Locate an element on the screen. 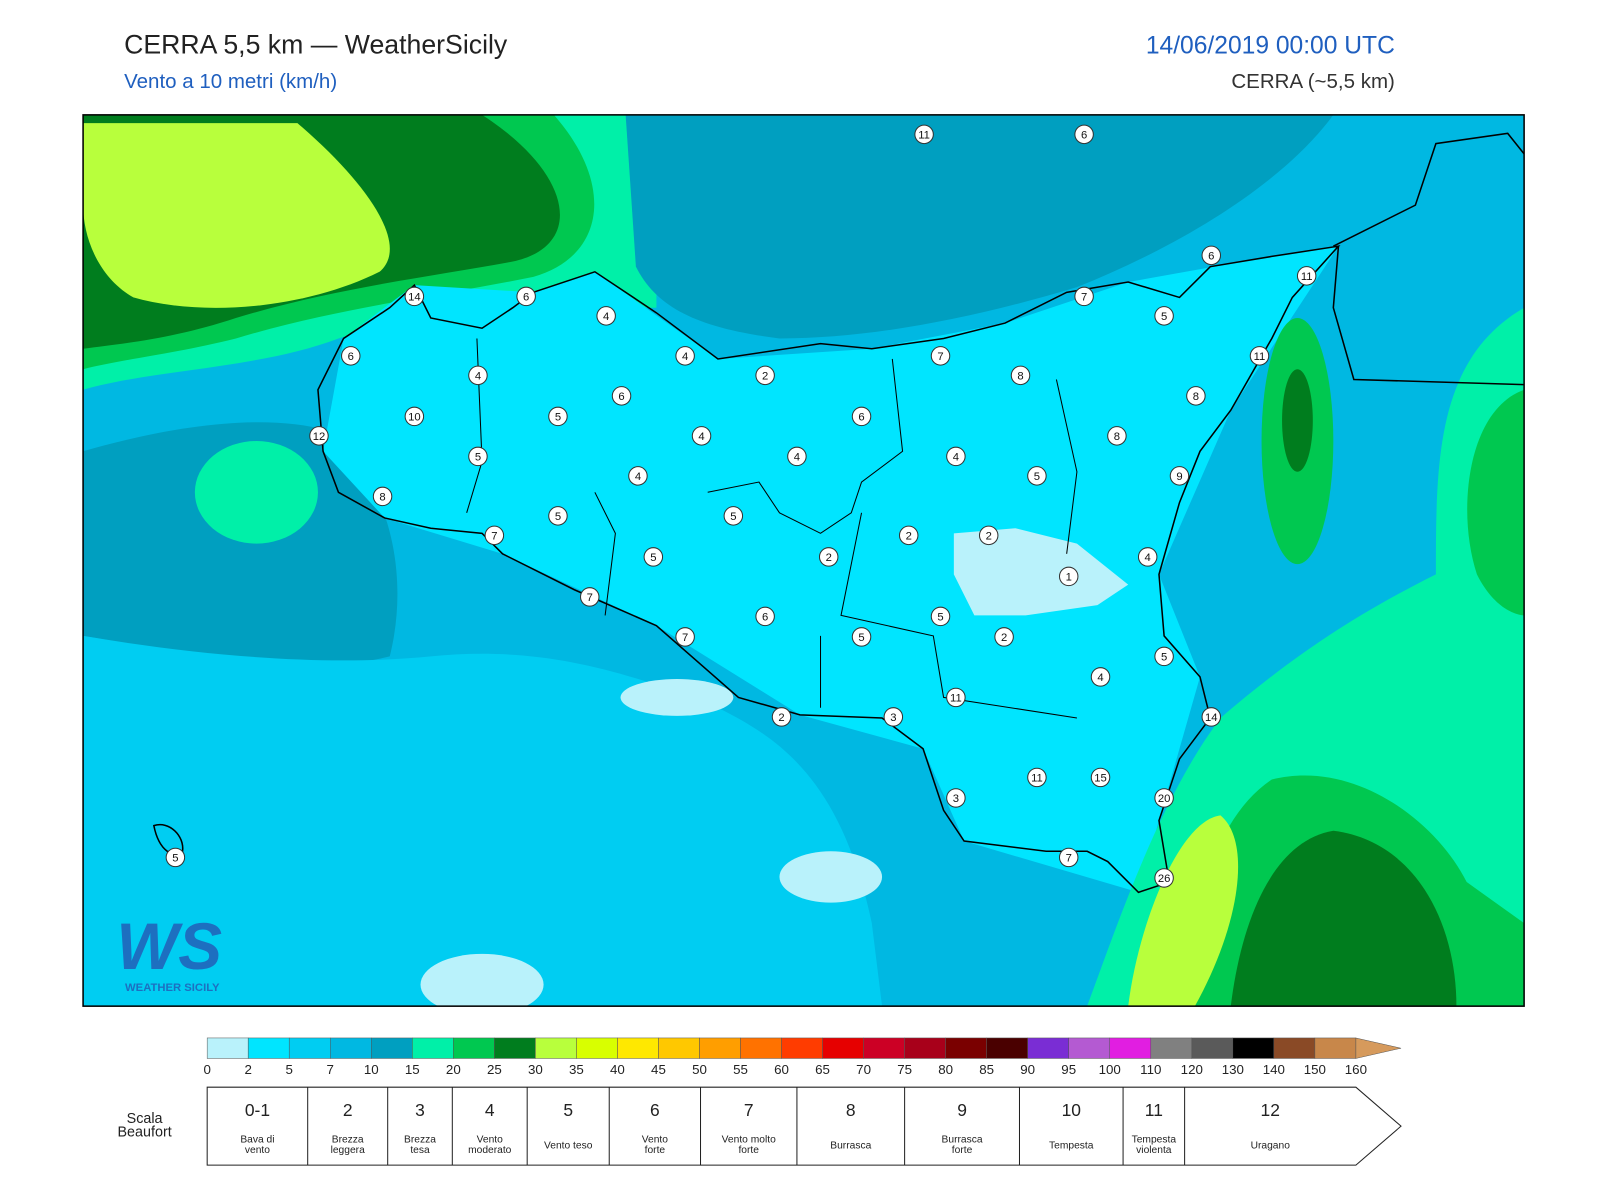 The image size is (1600, 1200). beaufort-desc: tesa is located at coordinates (420, 1150).